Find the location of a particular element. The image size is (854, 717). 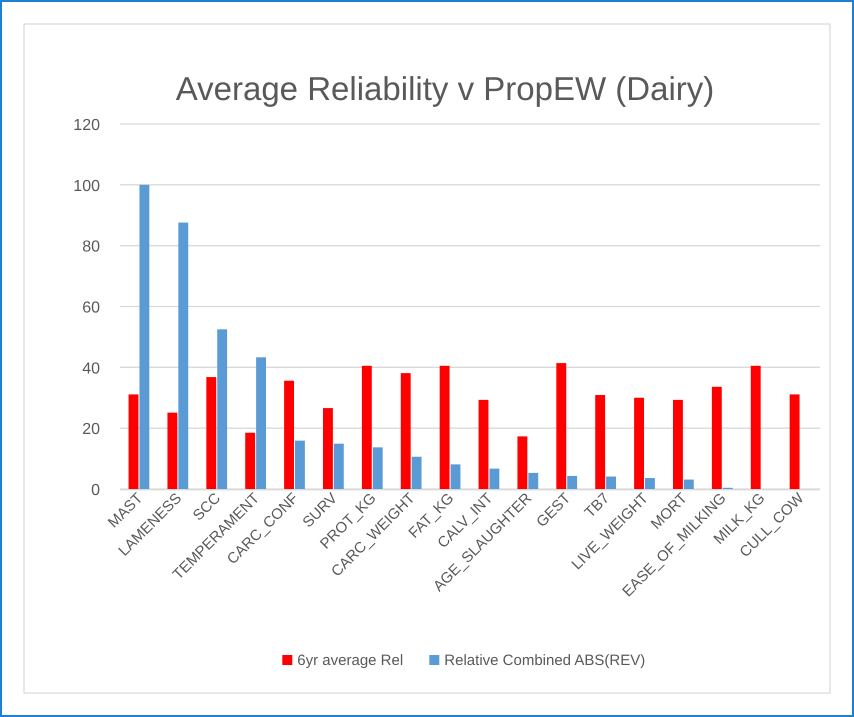

y-tick-label: 20 is located at coordinates (91, 429).